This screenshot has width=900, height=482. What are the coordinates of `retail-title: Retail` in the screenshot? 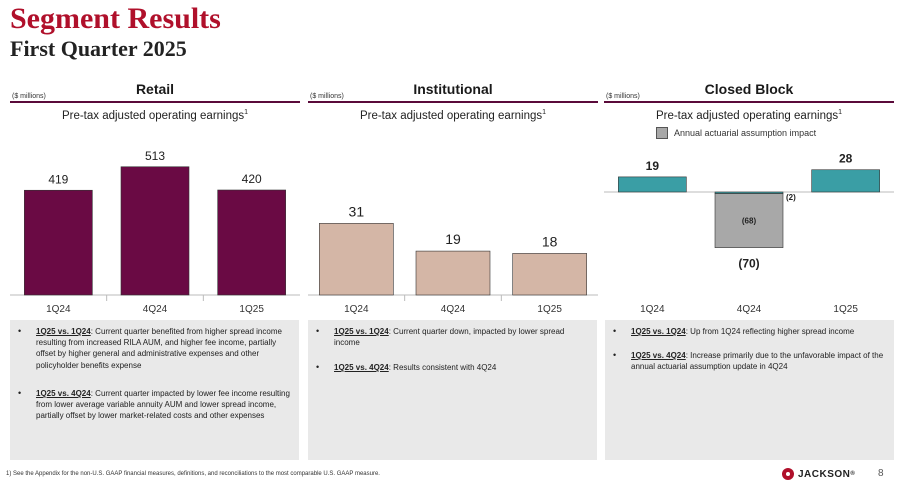 It's located at (155, 89).